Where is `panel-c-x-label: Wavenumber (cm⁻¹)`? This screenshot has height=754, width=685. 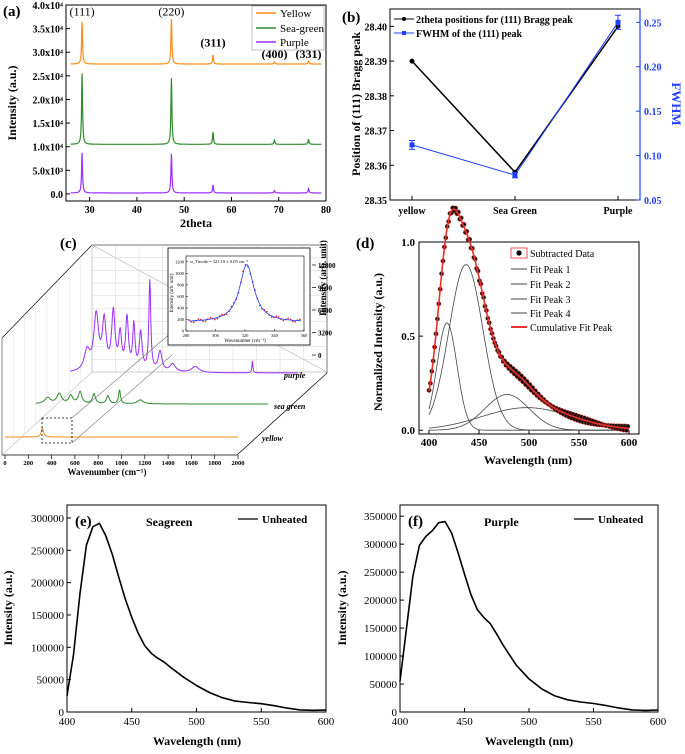
panel-c-x-label: Wavenumber (cm⁻¹) is located at coordinates (106, 472).